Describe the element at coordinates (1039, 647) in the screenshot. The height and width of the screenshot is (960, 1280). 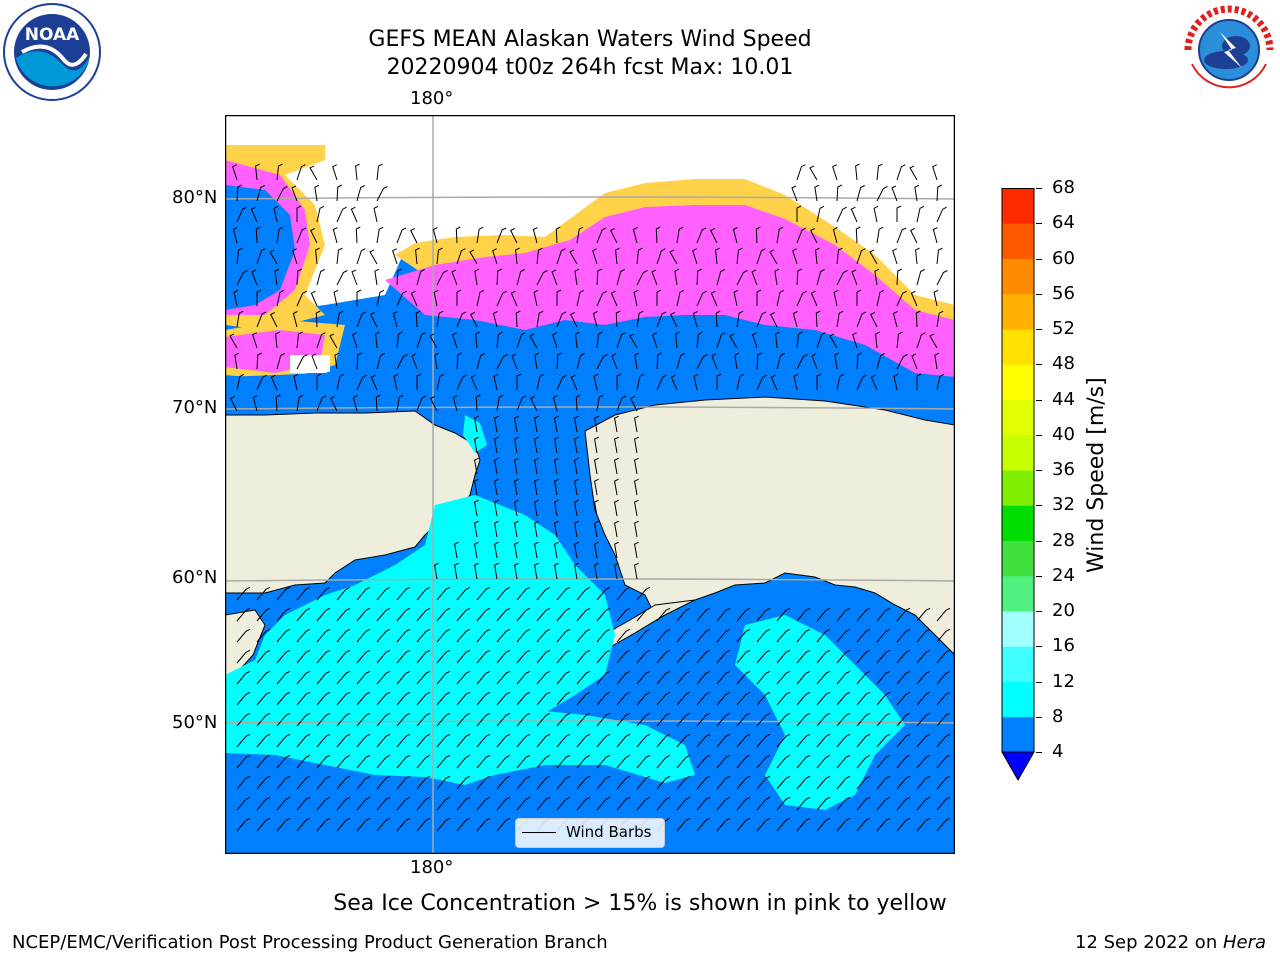
I see `colorbar-tick-mark` at that location.